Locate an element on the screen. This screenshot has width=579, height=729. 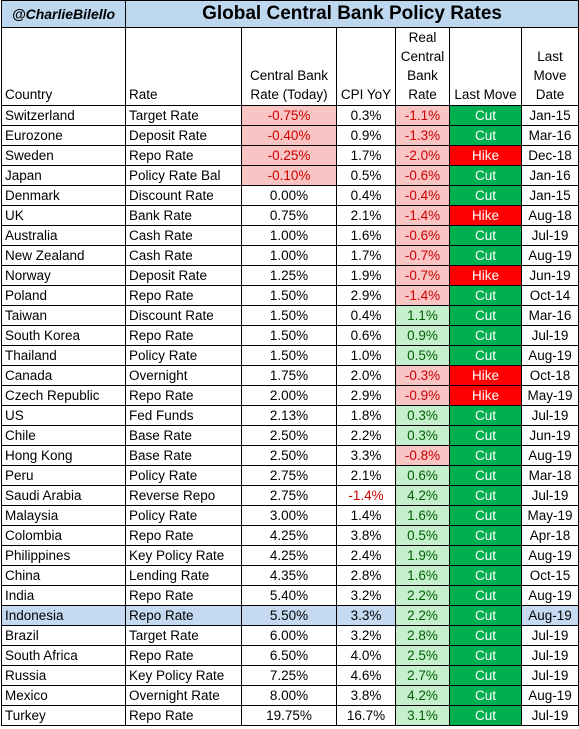
cell-cb-rate: 1.75% is located at coordinates (289, 375).